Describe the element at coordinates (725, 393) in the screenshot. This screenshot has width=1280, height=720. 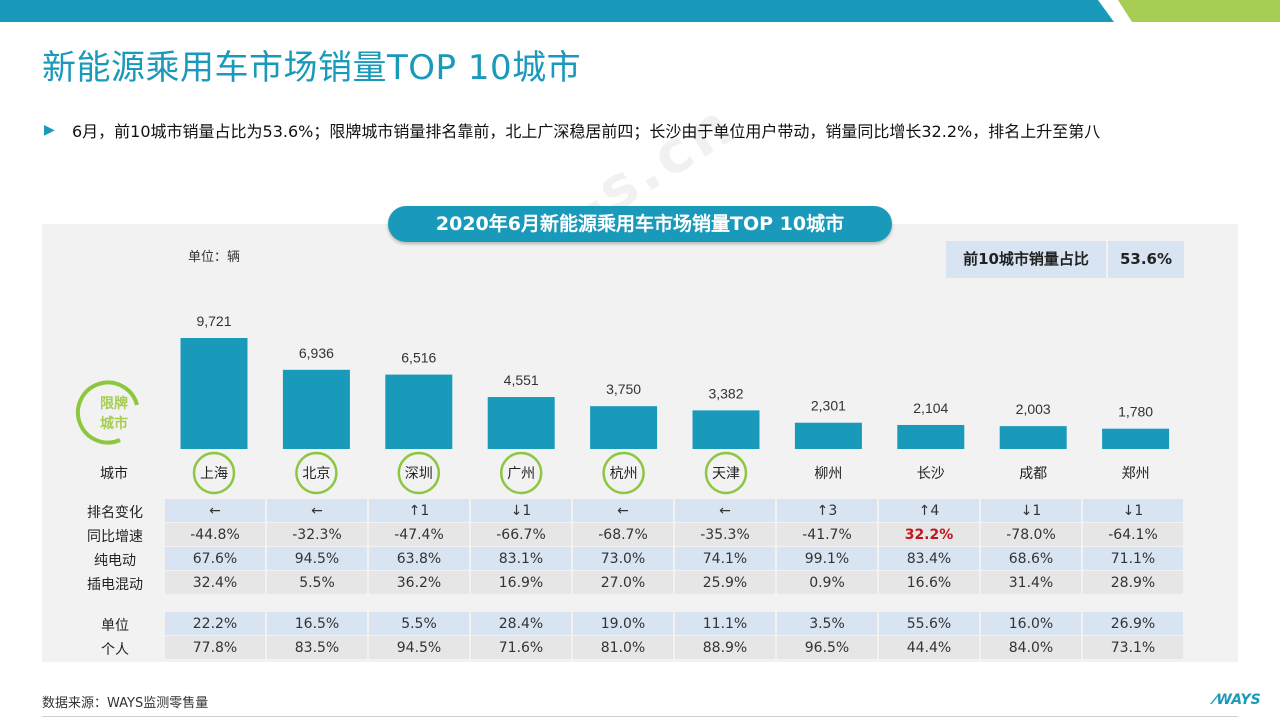
I see `bar-value-label: 3,382` at that location.